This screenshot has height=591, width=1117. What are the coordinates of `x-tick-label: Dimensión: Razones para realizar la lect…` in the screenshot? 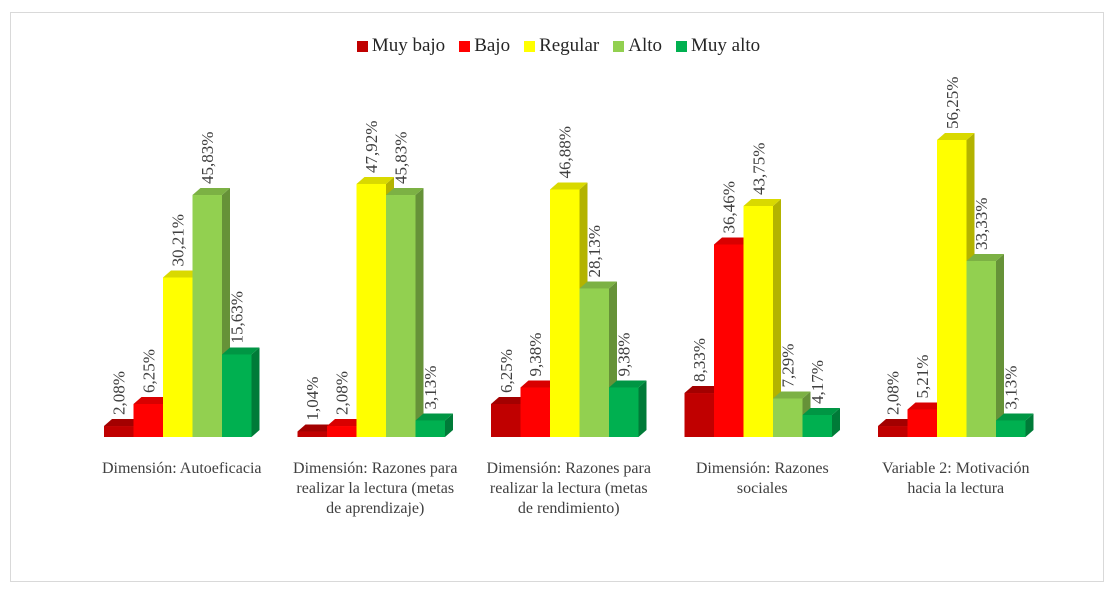 It's located at (568, 488).